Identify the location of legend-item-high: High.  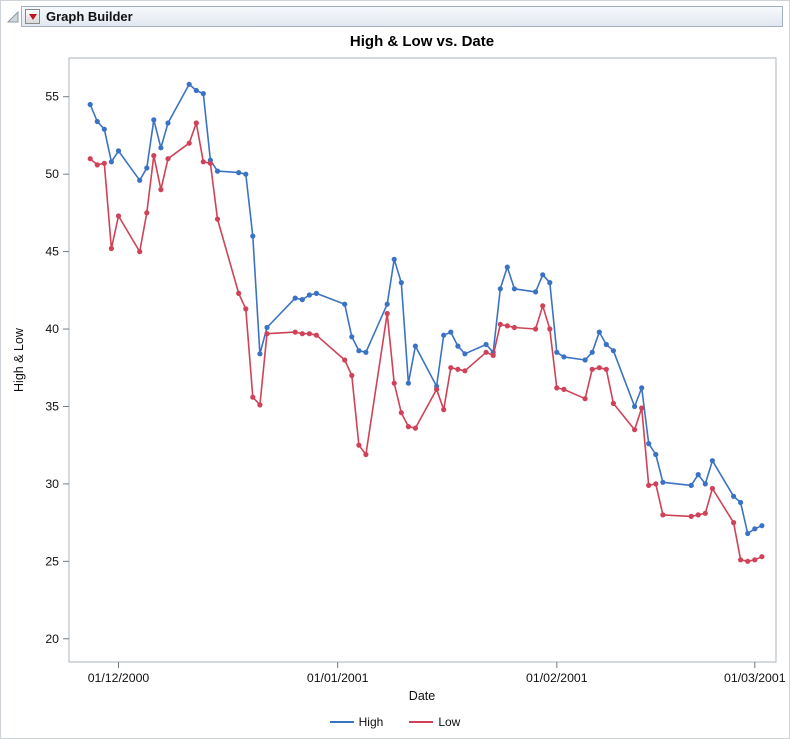
(356, 722).